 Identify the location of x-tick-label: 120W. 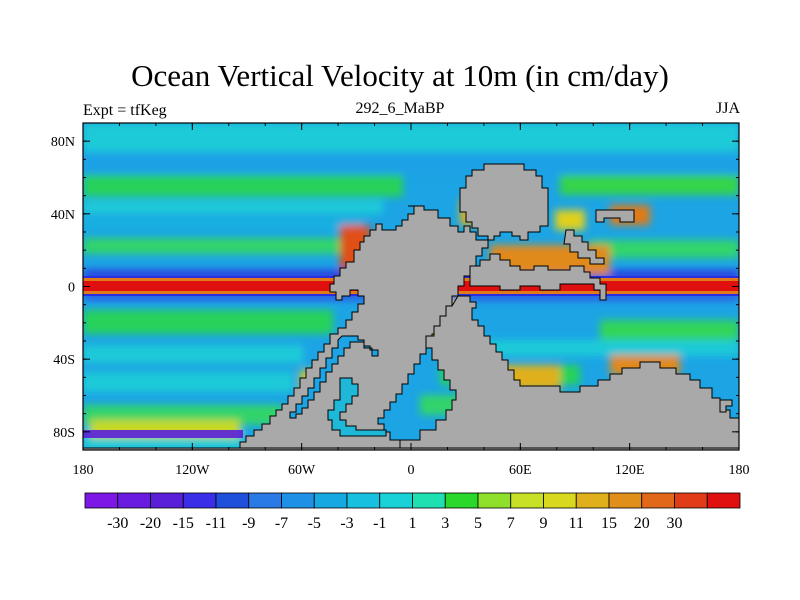
(192, 470).